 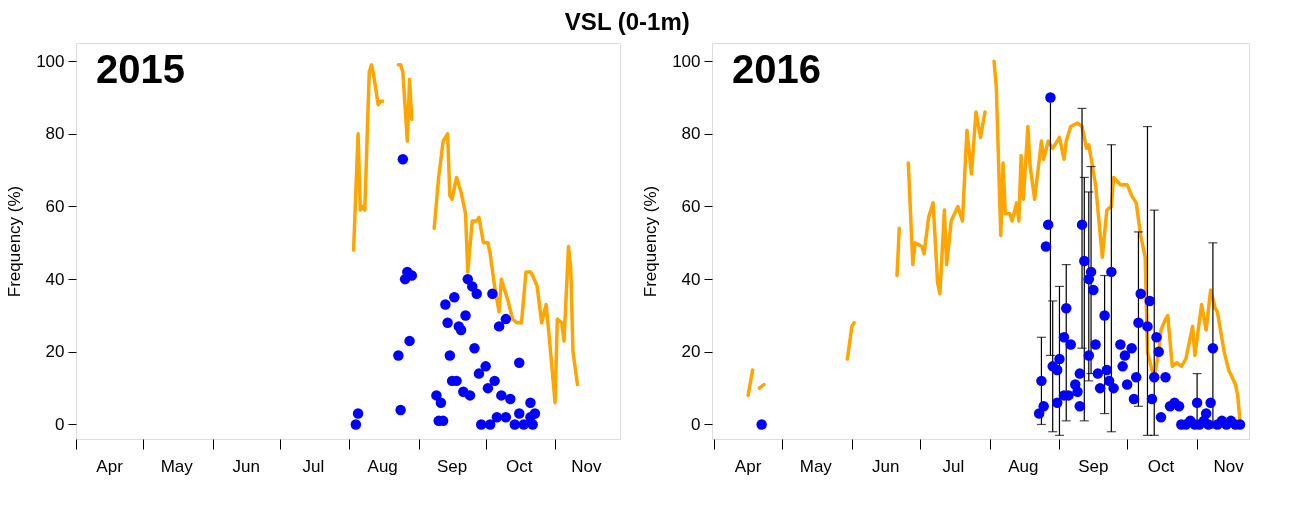 What do you see at coordinates (776, 69) in the screenshot?
I see `chart-title: 2016` at bounding box center [776, 69].